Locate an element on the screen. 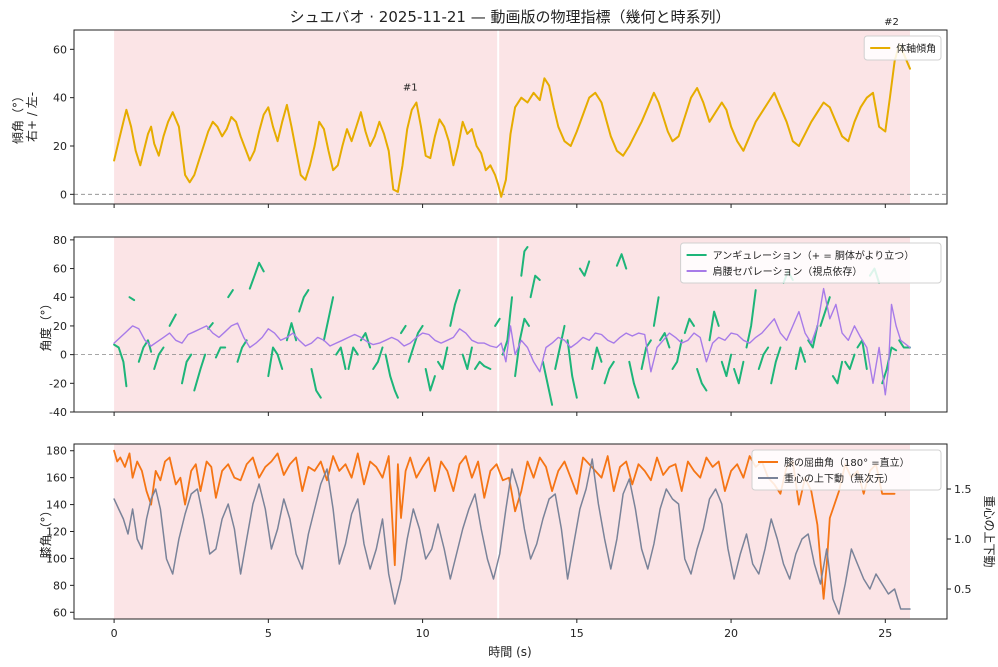 This screenshot has height=667, width=998. y-axis-label: 傾角（°） is located at coordinates (18, 117).